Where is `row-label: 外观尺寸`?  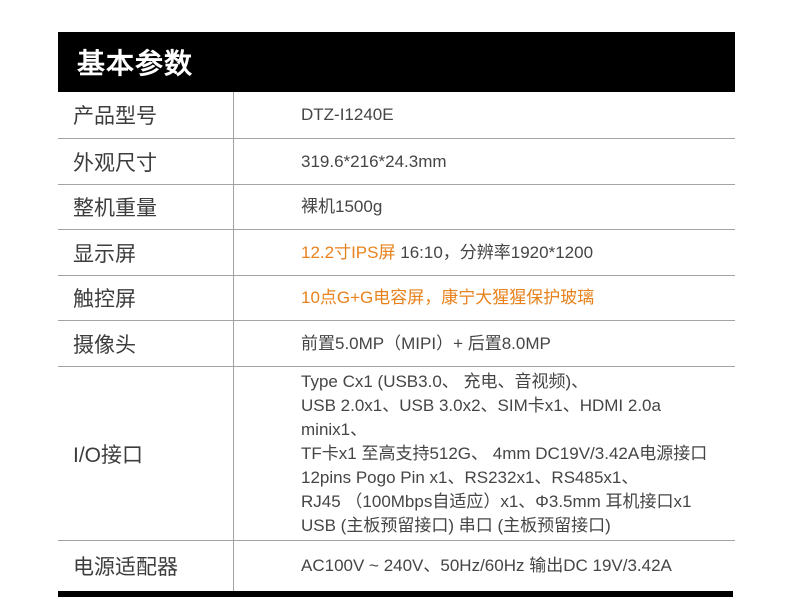
row-label: 外观尺寸 is located at coordinates (146, 161).